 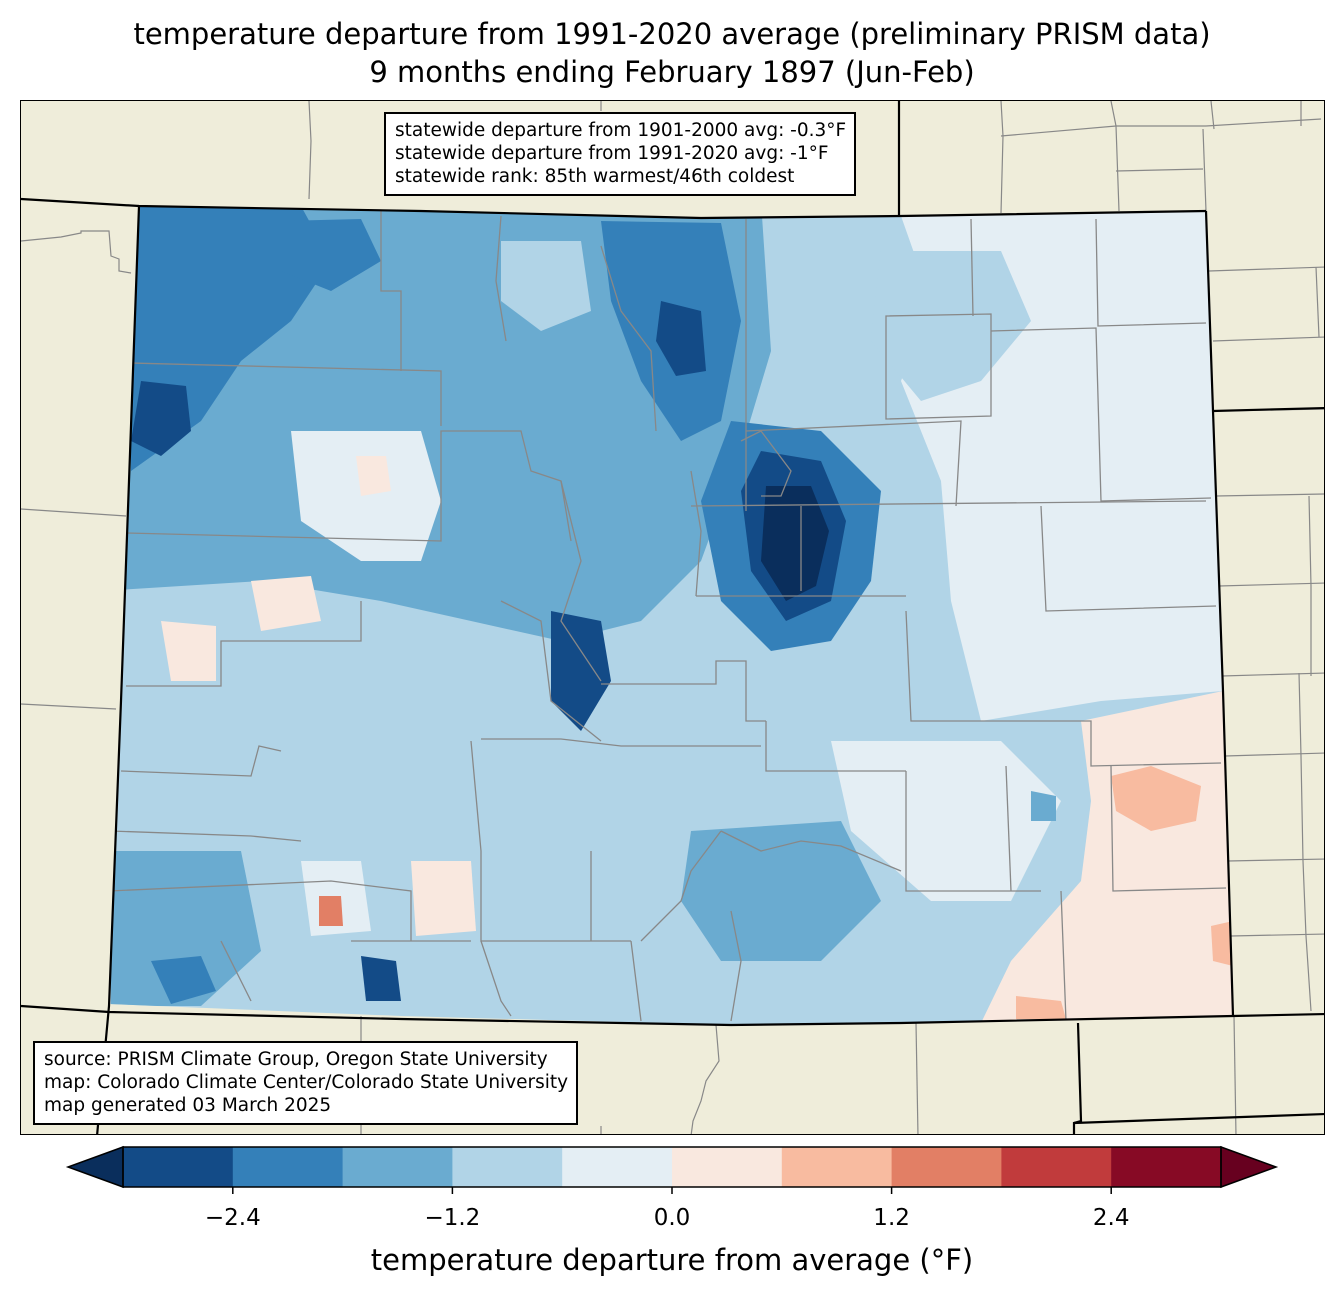 What do you see at coordinates (672, 1218) in the screenshot?
I see `colorbar-tick-label: 0.0` at bounding box center [672, 1218].